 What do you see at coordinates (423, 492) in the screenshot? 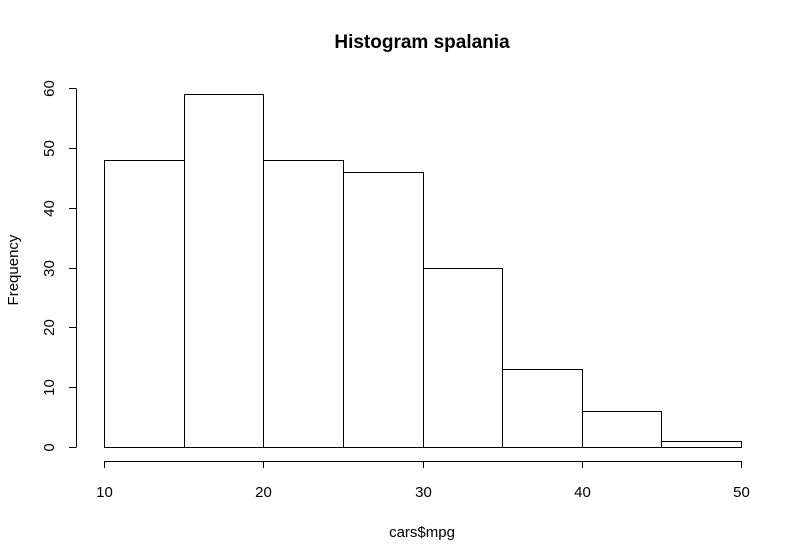
I see `x-tick-label: 30` at bounding box center [423, 492].